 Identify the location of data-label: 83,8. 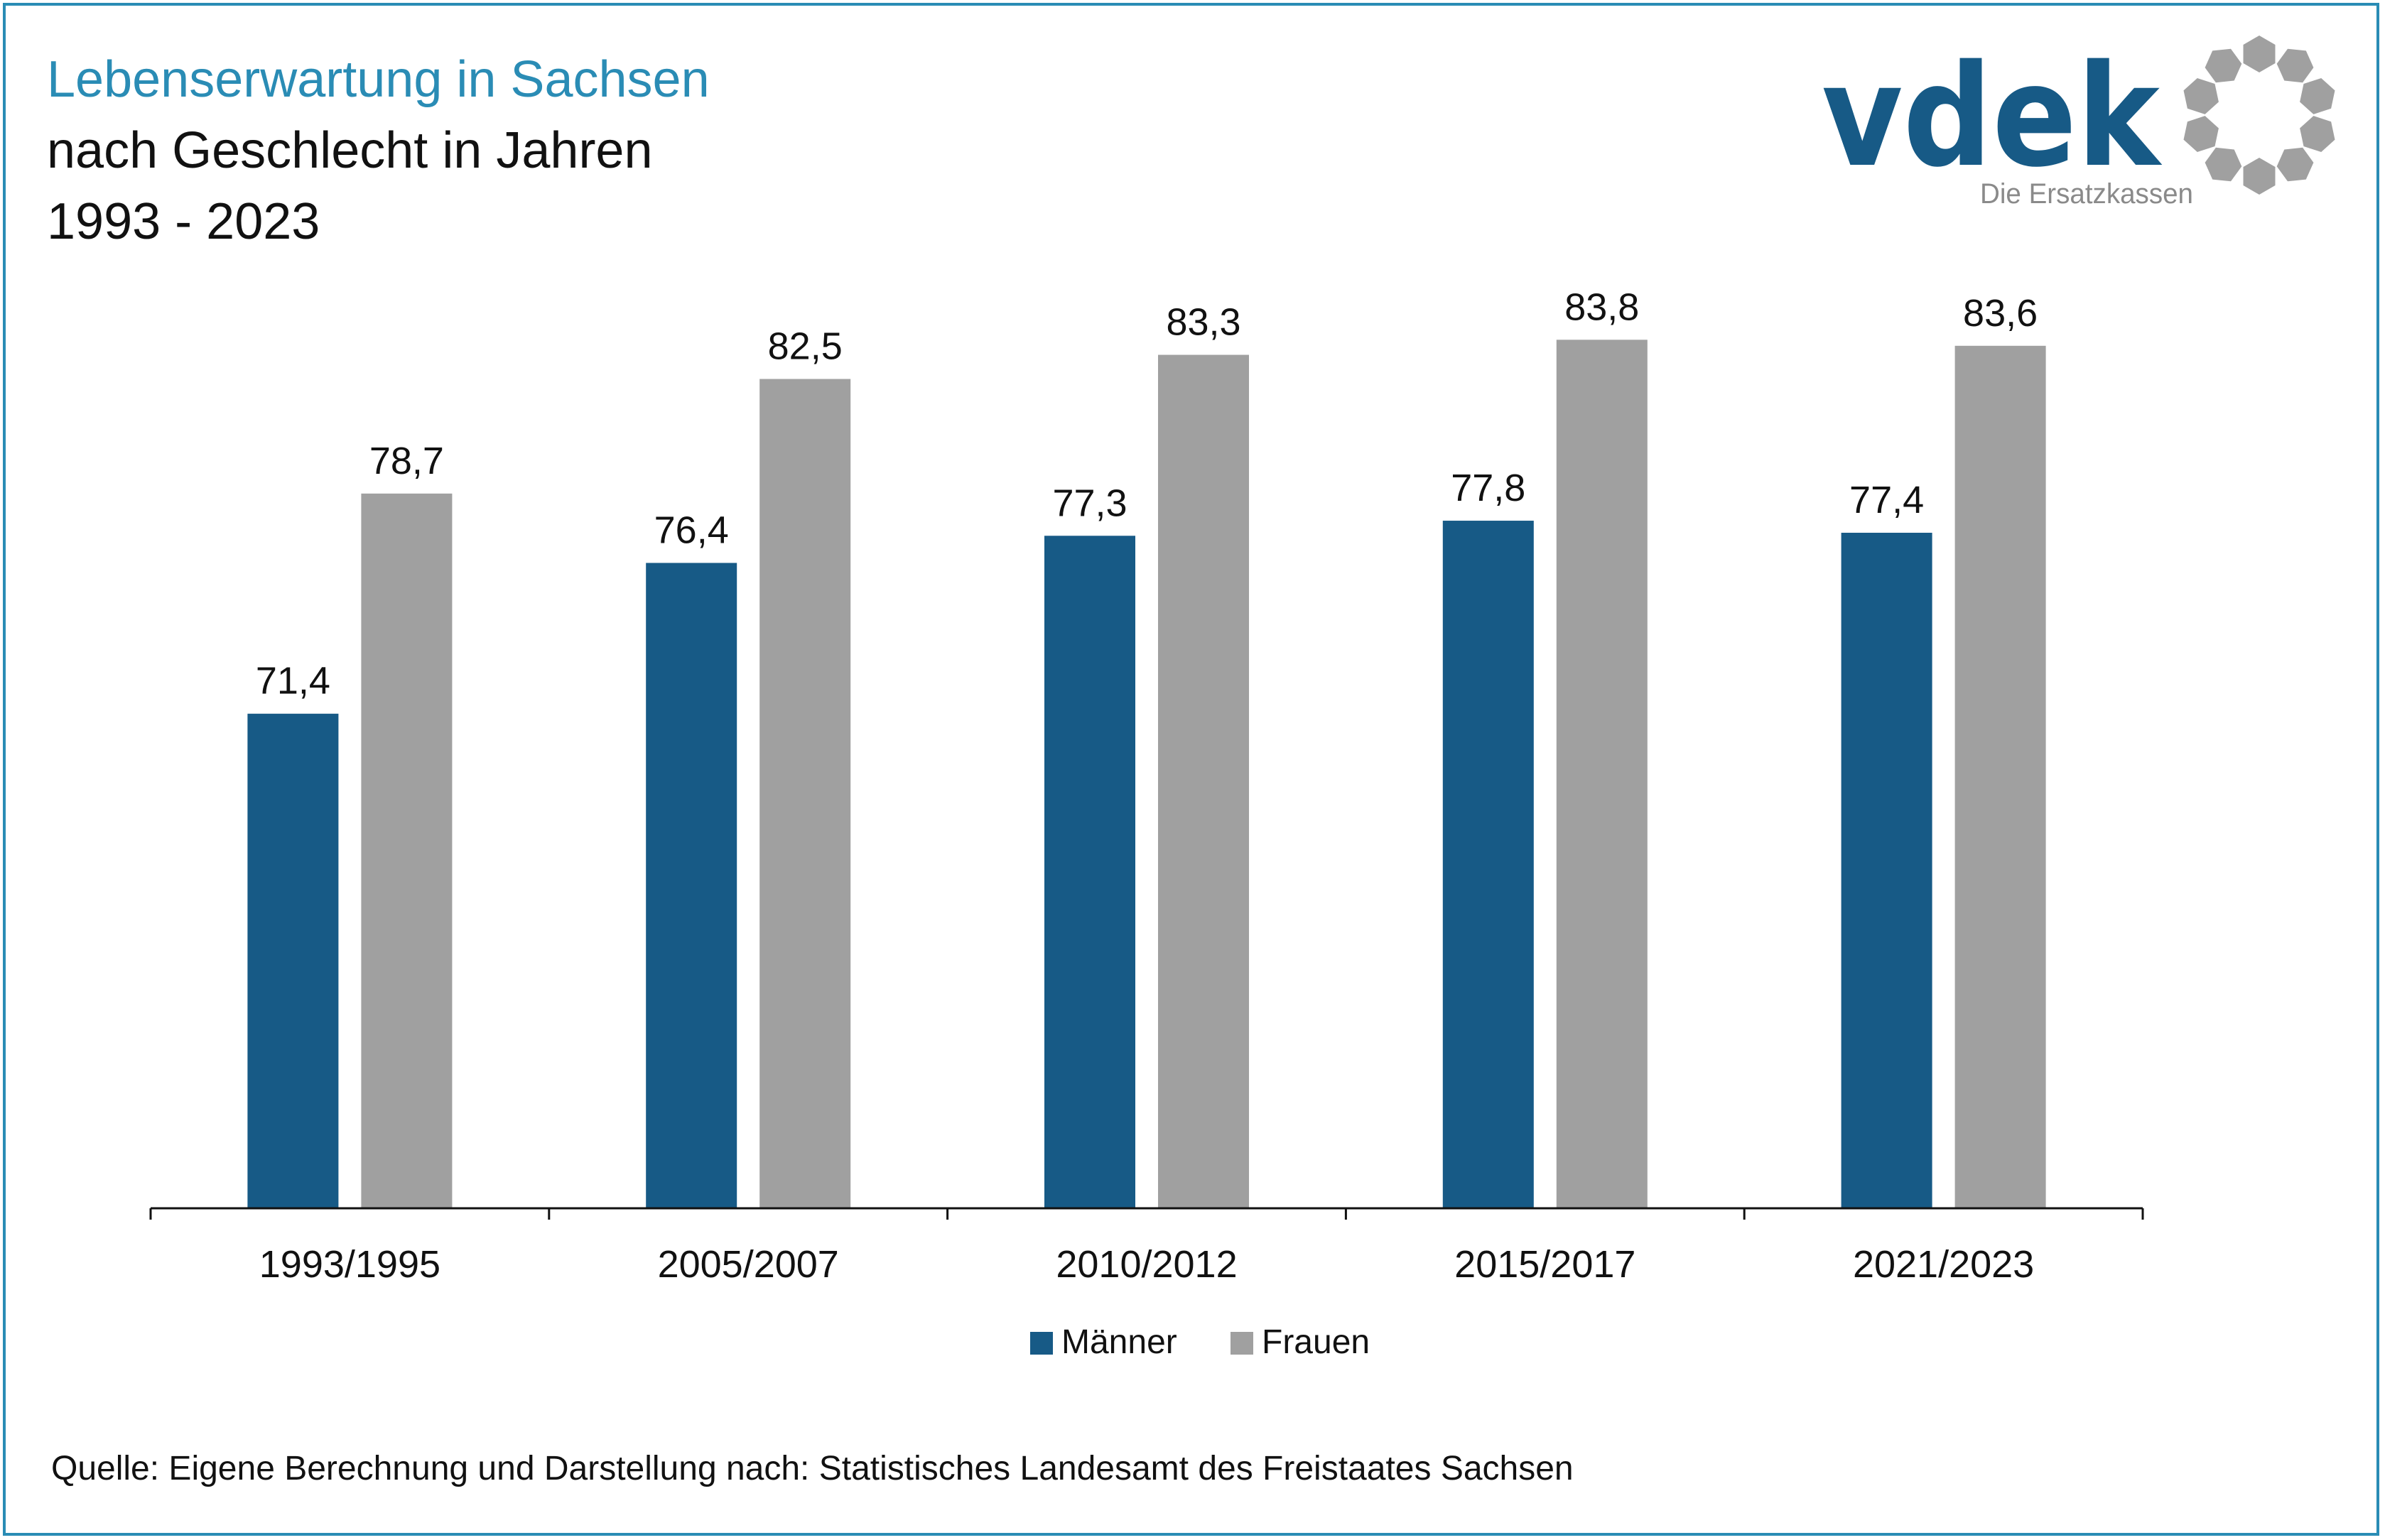
(1601, 307).